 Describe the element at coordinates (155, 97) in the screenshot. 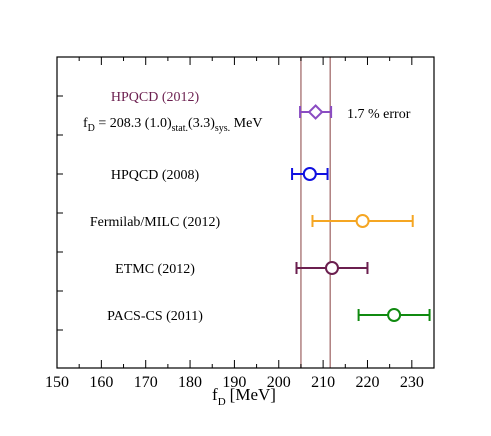

I see `series-label-0: HPQCD (2012)` at that location.